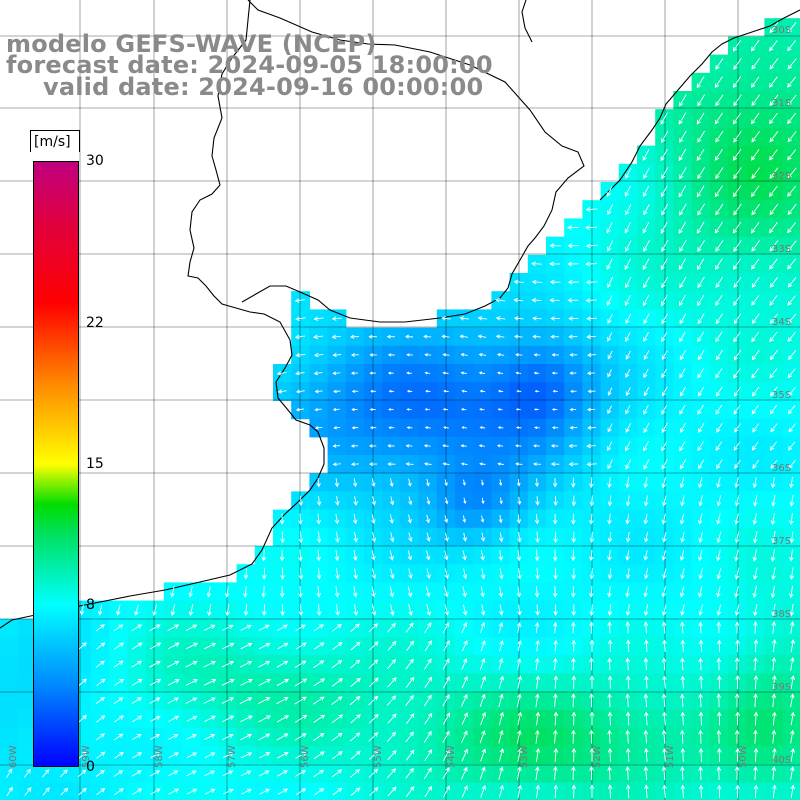 Image resolution: width=800 pixels, height=800 pixels. I want to click on colorbar, so click(56, 464).